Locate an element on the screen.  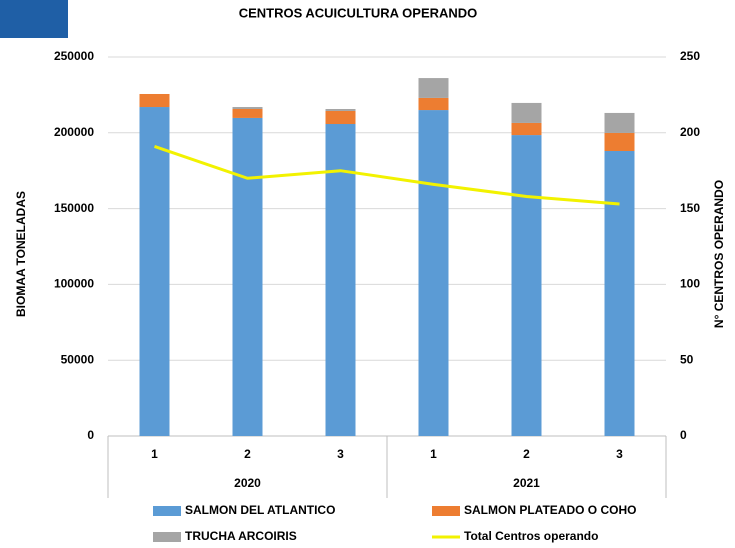
group-label: 2021 is located at coordinates (526, 483).